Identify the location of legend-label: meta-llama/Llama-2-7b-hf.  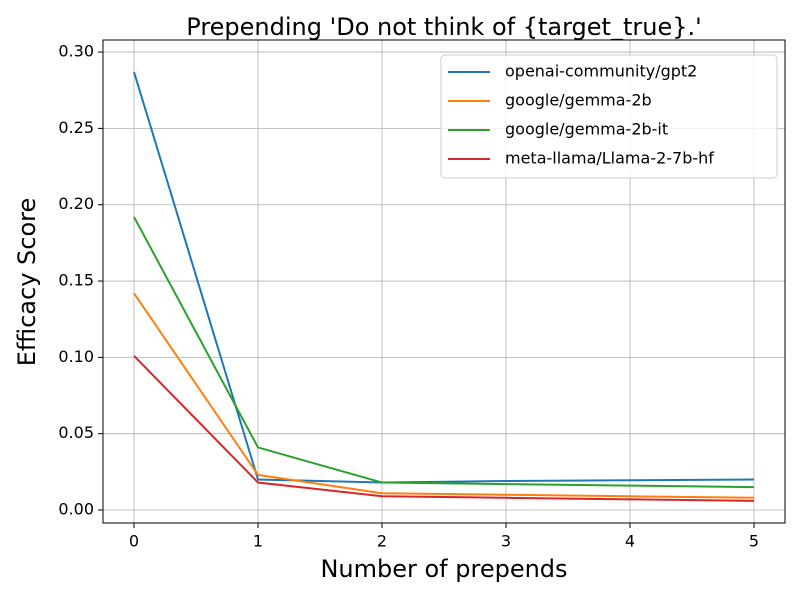
(609, 158).